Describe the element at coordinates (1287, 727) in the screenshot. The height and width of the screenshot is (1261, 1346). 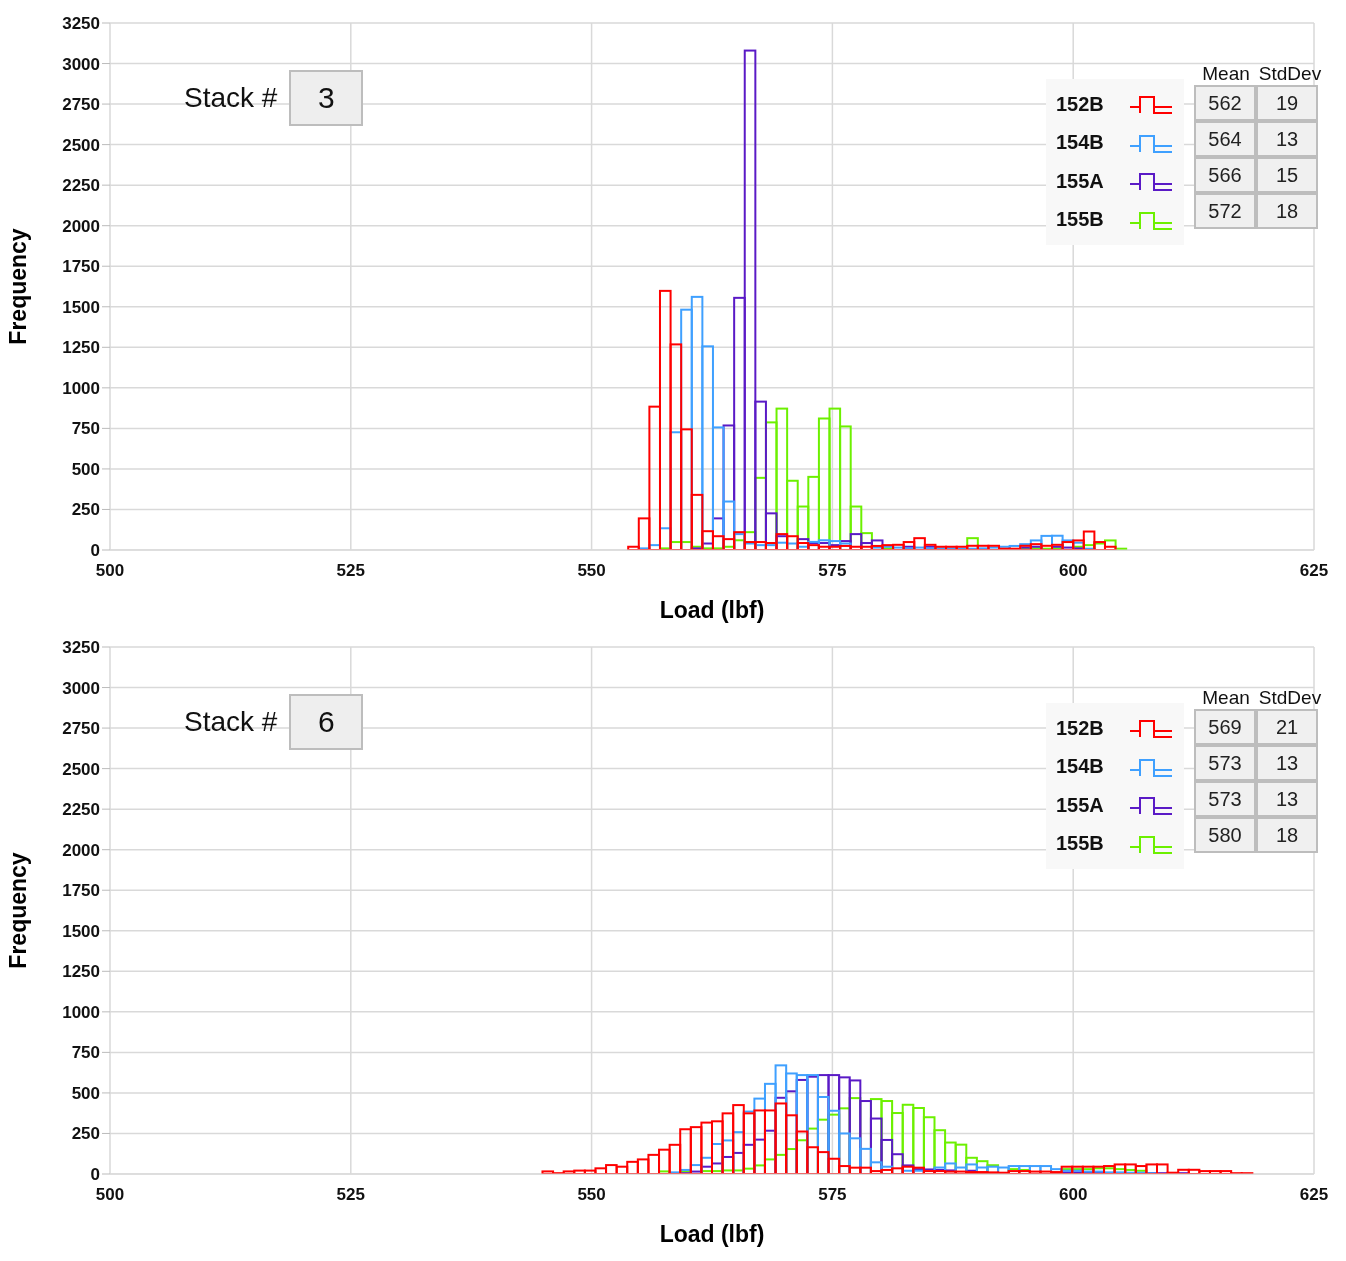
I see `table-cell: 21` at that location.